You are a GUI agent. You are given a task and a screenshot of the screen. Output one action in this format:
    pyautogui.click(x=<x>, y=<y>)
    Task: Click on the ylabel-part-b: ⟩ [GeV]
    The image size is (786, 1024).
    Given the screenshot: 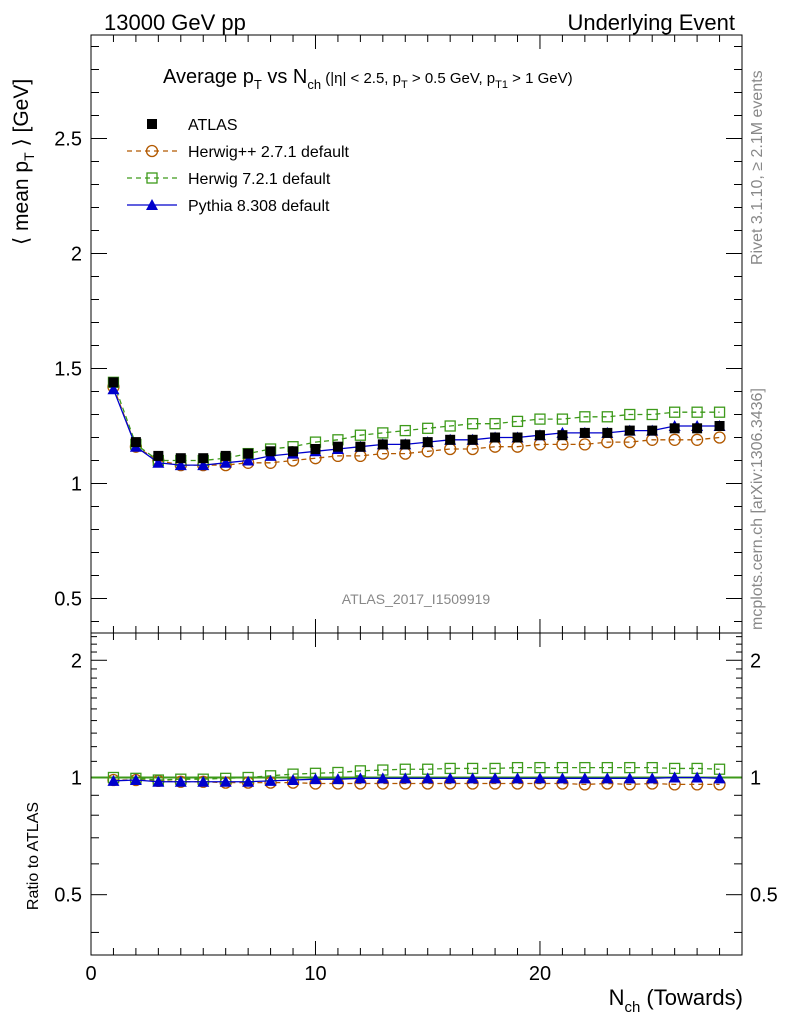 What is the action you would take?
    pyautogui.click(x=21, y=116)
    